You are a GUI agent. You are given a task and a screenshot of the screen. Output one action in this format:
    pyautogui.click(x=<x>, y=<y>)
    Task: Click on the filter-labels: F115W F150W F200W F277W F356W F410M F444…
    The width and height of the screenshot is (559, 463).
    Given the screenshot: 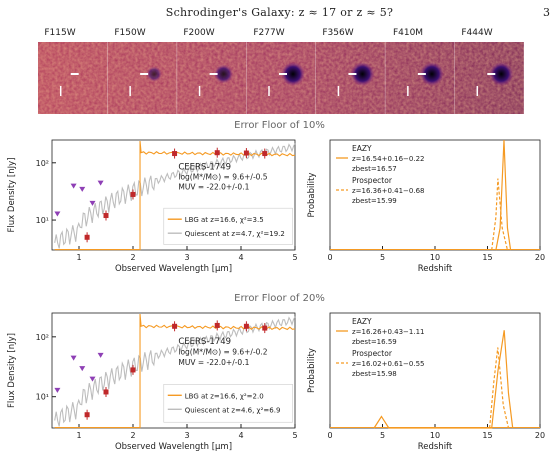 What is the action you would take?
    pyautogui.click(x=281, y=34)
    